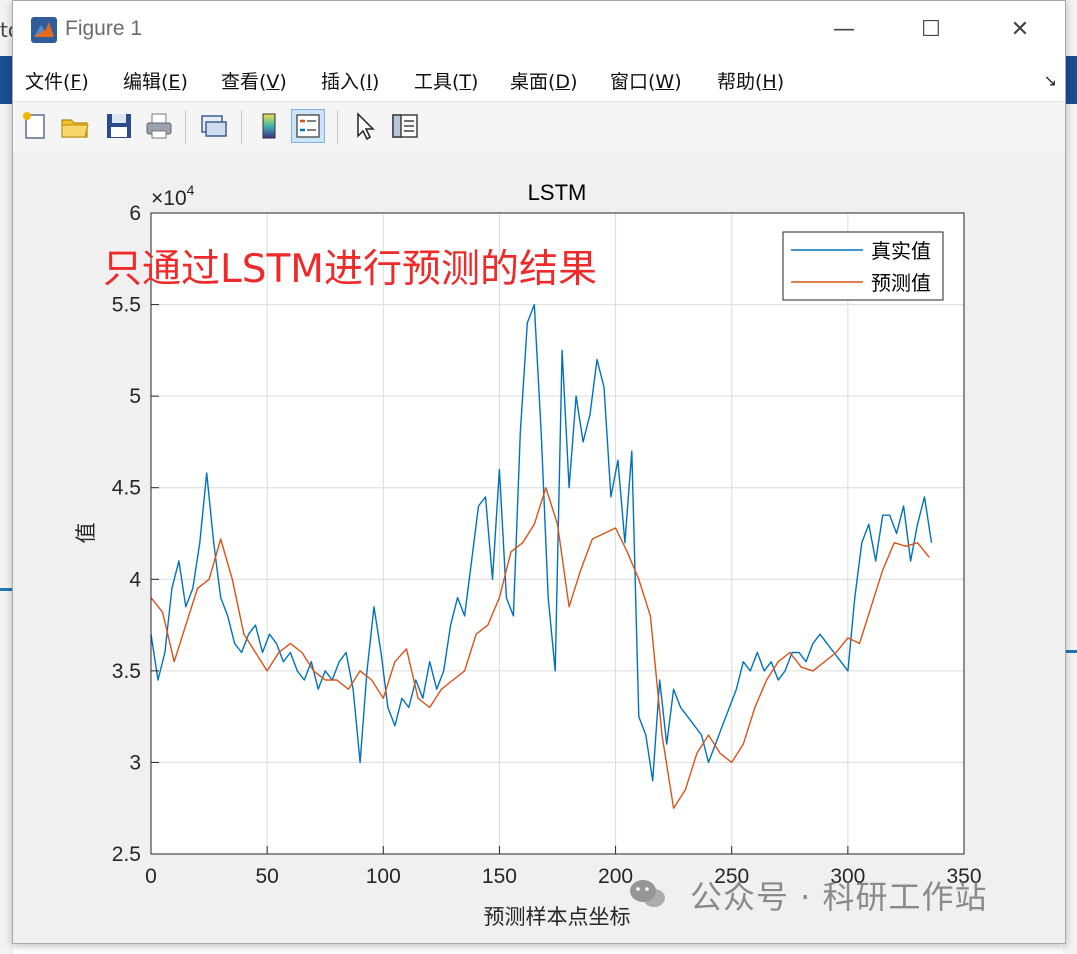 This screenshot has width=1077, height=954. Describe the element at coordinates (1050, 80) in the screenshot. I see `dock-arrow-icon: ↘` at that location.